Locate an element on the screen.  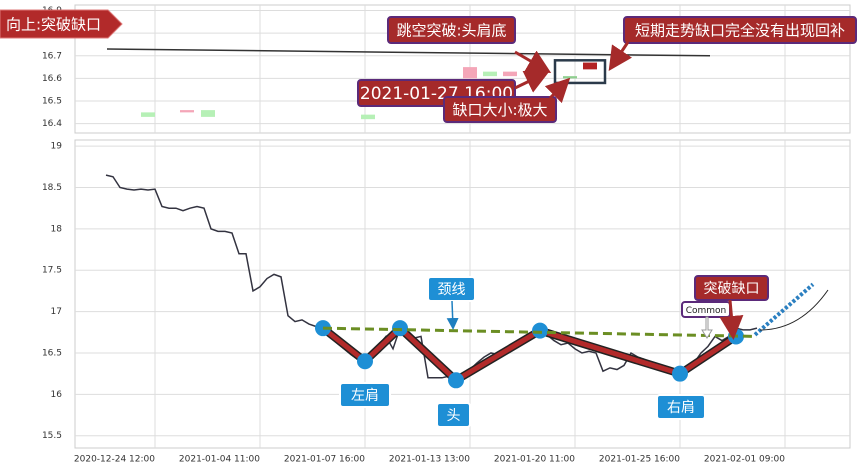
y-tick-label: 15.5 is located at coordinates (52, 436).